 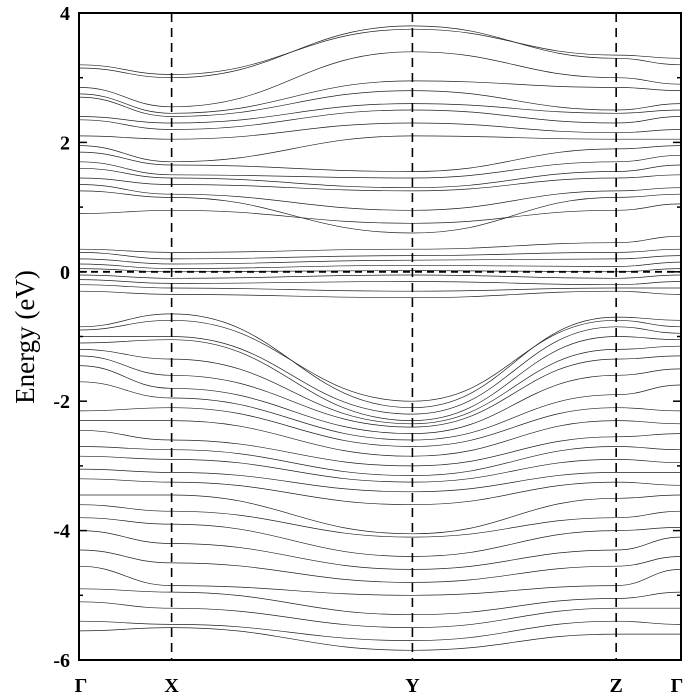 I want to click on y-tick-label: -2, so click(x=61, y=402).